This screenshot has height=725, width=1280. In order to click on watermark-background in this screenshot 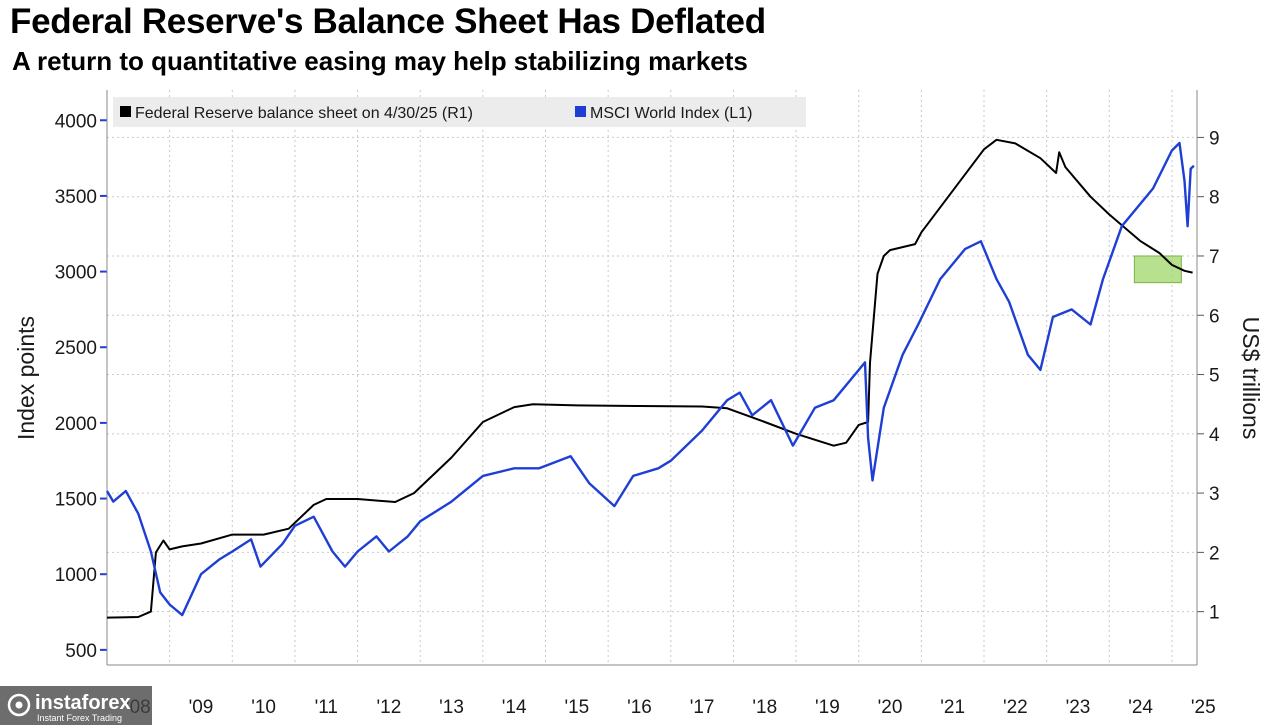, I will do `click(76, 705)`.